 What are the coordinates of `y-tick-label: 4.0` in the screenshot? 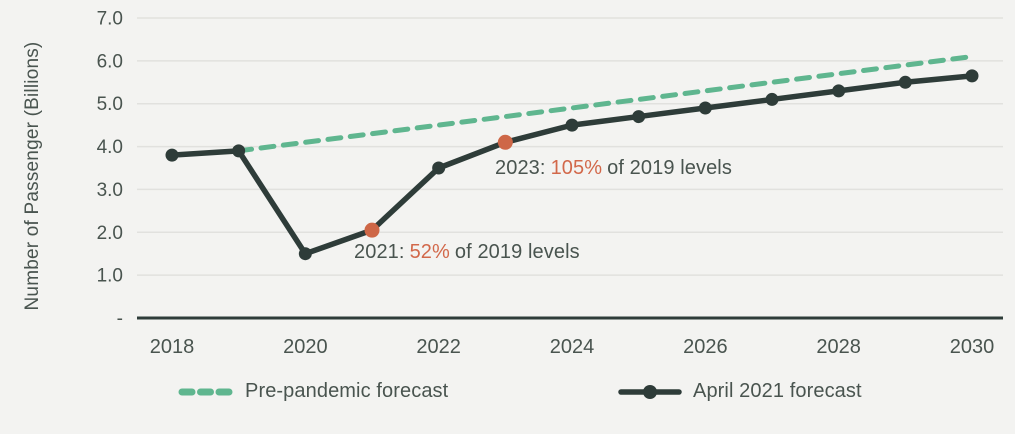 It's located at (110, 147).